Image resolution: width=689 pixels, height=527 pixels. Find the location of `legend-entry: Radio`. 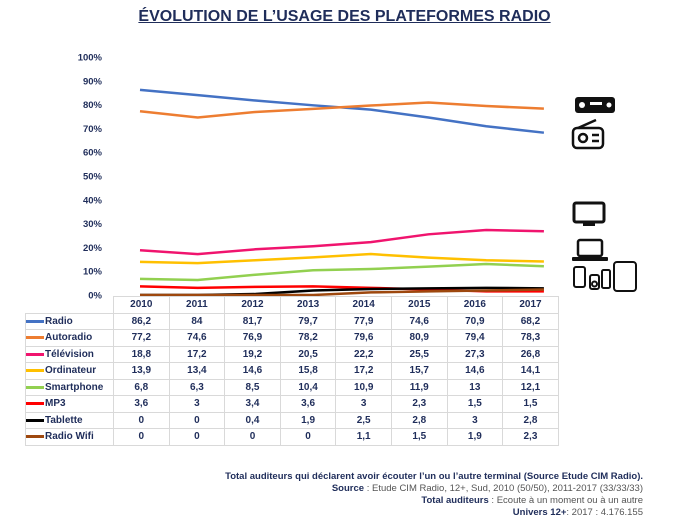

legend-entry: Radio is located at coordinates (69, 321).